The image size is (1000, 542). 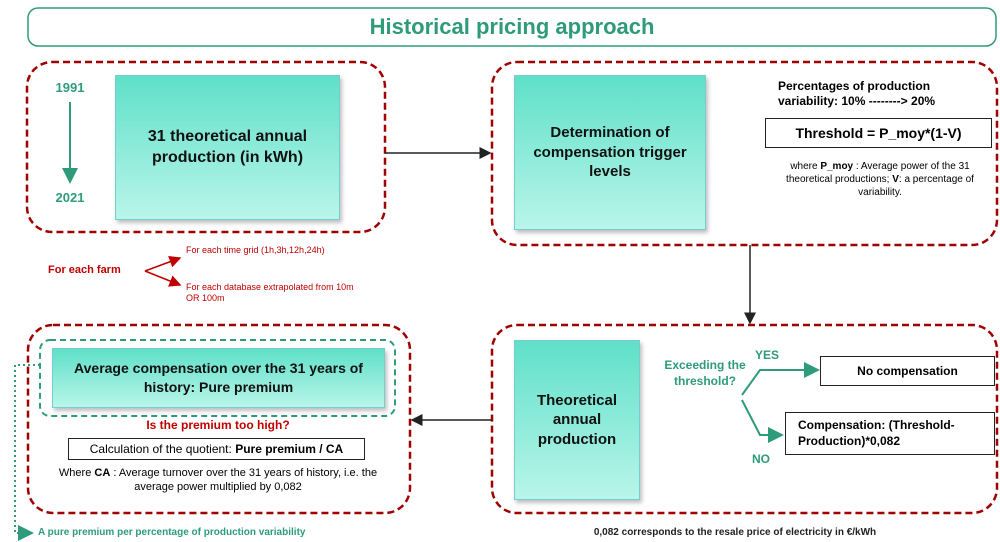 I want to click on farm-label: For each farm, so click(x=84, y=270).